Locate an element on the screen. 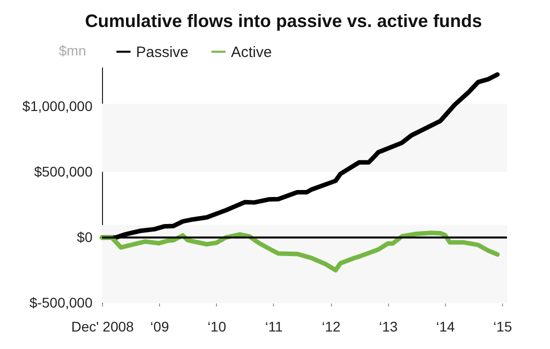  x-tick-label: ‘11 is located at coordinates (274, 326).